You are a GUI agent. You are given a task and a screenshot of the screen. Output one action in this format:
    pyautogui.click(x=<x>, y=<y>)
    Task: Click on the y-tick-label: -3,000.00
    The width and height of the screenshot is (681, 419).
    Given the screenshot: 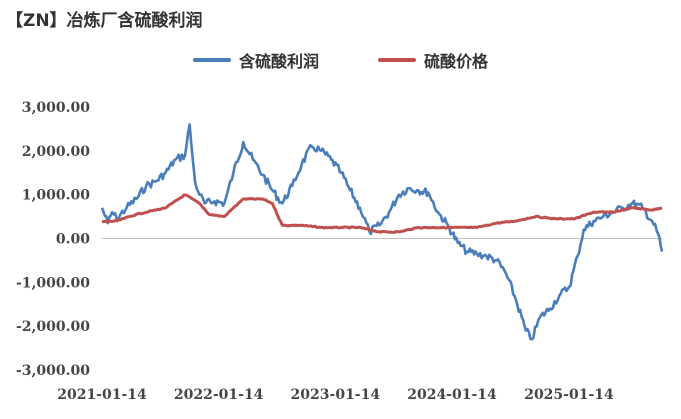 What is the action you would take?
    pyautogui.click(x=53, y=371)
    